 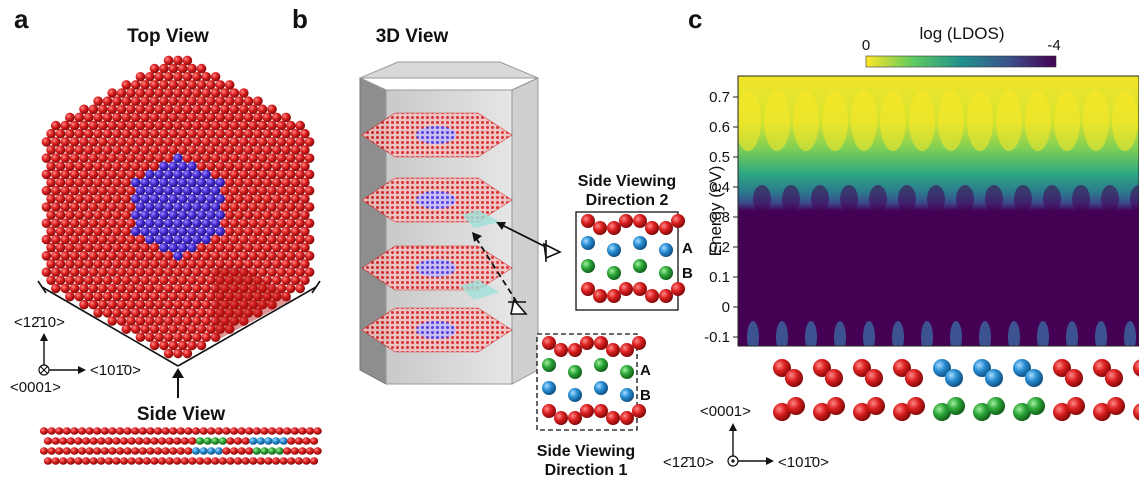 What do you see at coordinates (725, 411) in the screenshot?
I see `axis-c-up-label: <0001>` at bounding box center [725, 411].